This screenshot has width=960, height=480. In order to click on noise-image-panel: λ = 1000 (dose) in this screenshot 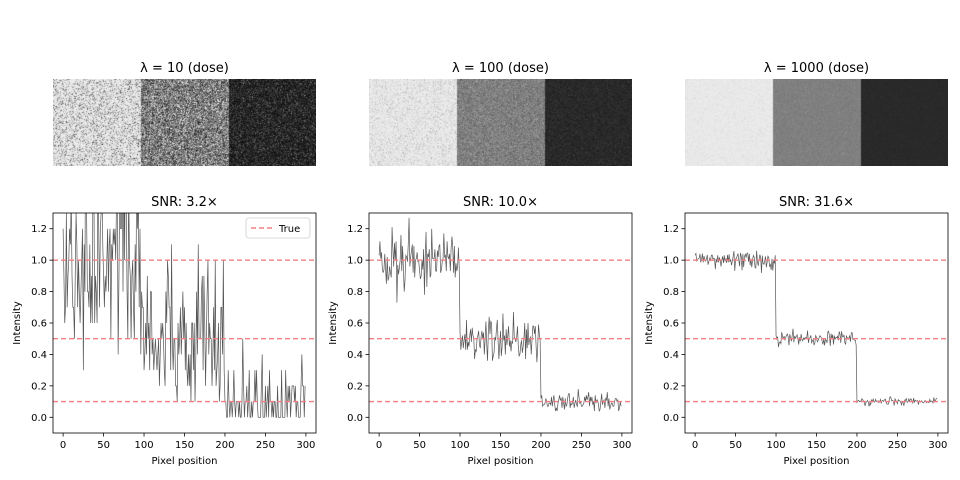, I will do `click(816, 113)`.